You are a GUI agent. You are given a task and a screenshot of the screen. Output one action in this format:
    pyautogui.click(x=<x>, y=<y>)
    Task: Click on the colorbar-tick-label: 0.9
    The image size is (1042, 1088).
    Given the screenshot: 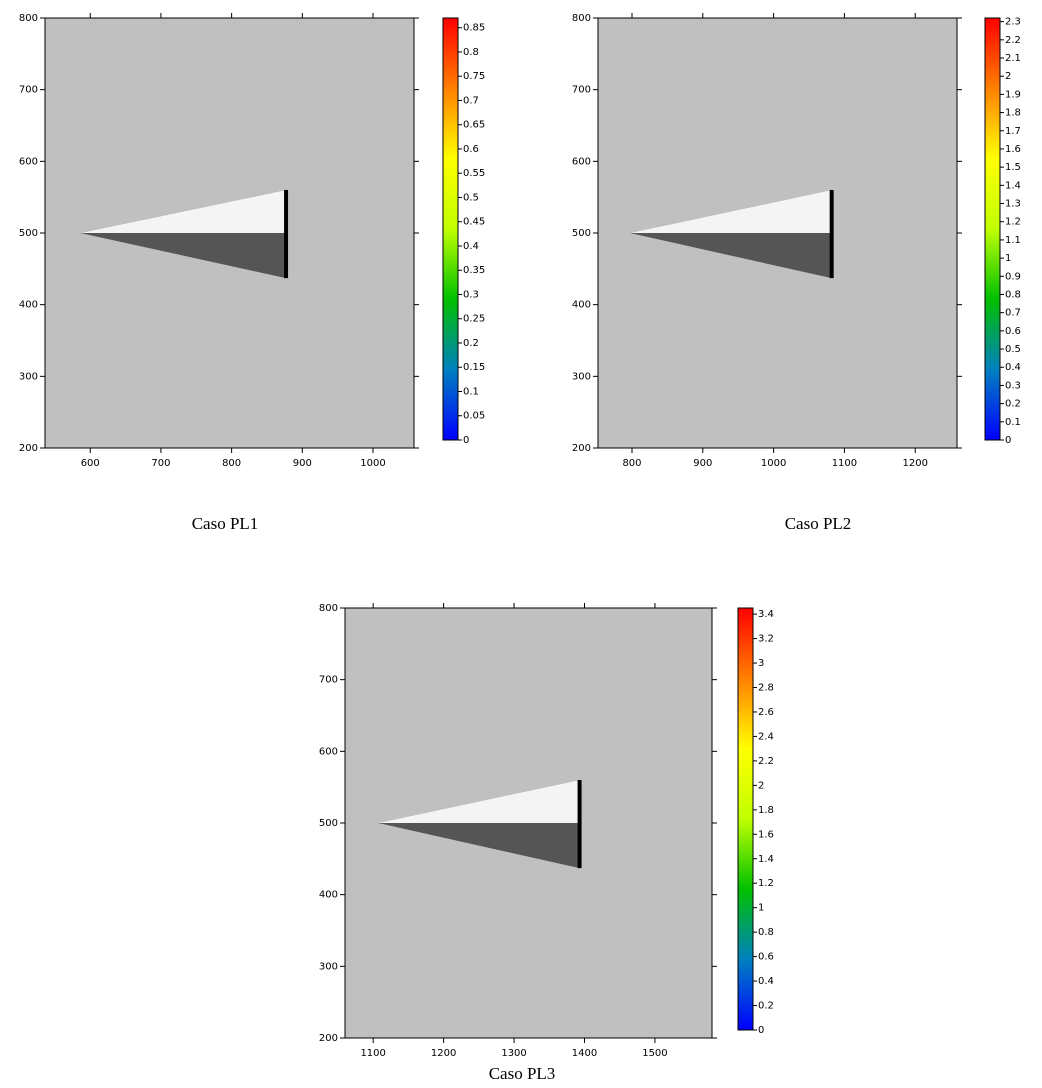 What is the action you would take?
    pyautogui.click(x=1013, y=276)
    